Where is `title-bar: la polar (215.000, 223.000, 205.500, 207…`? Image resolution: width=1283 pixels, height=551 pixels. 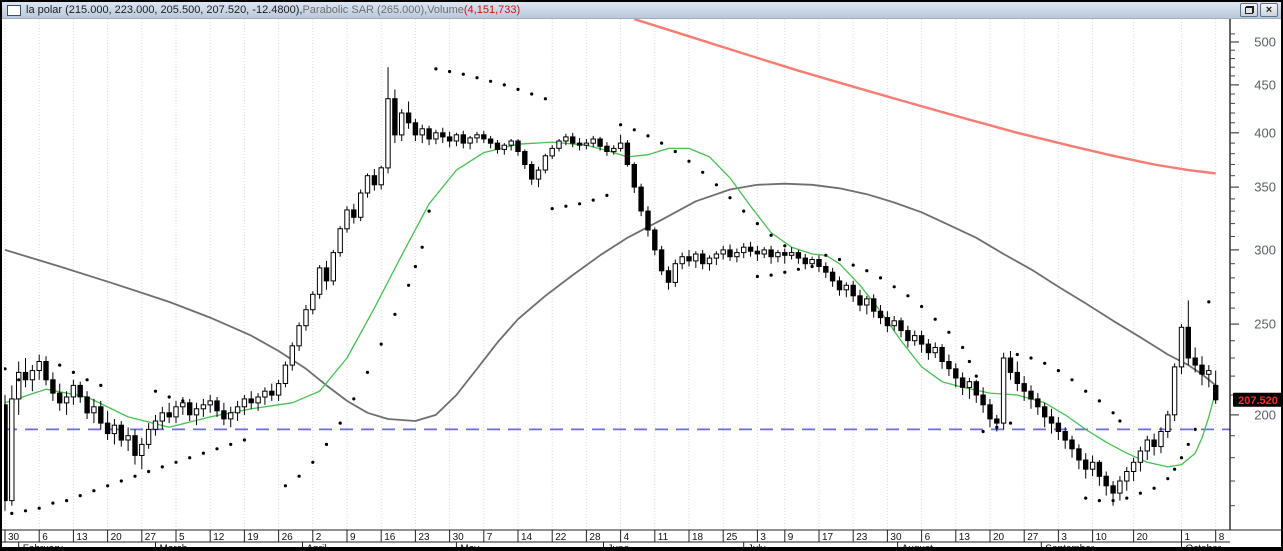 title-bar: la polar (215.000, 223.000, 205.500, 207… is located at coordinates (641, 10).